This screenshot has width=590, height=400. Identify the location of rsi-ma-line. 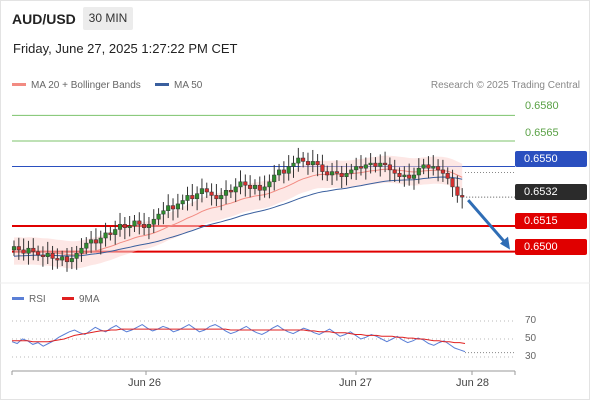
(239, 336).